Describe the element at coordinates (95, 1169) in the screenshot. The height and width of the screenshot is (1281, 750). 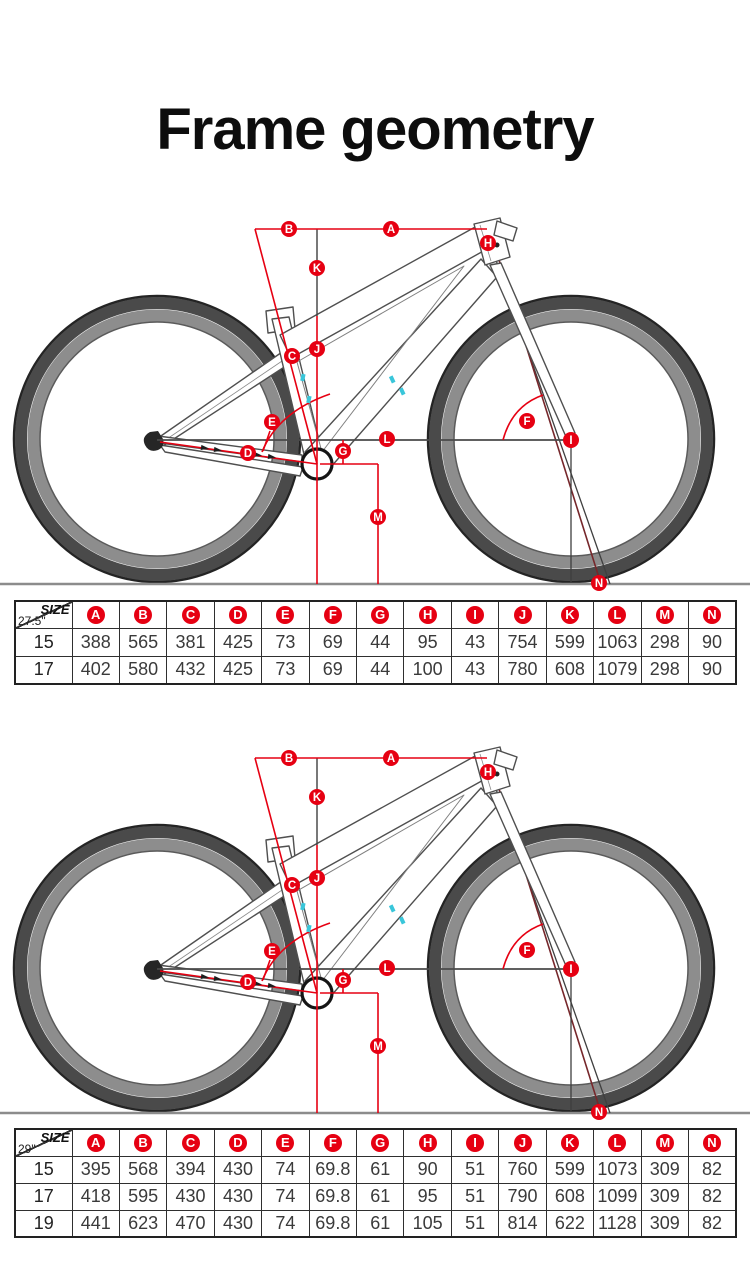
I see `value-cell: 395` at that location.